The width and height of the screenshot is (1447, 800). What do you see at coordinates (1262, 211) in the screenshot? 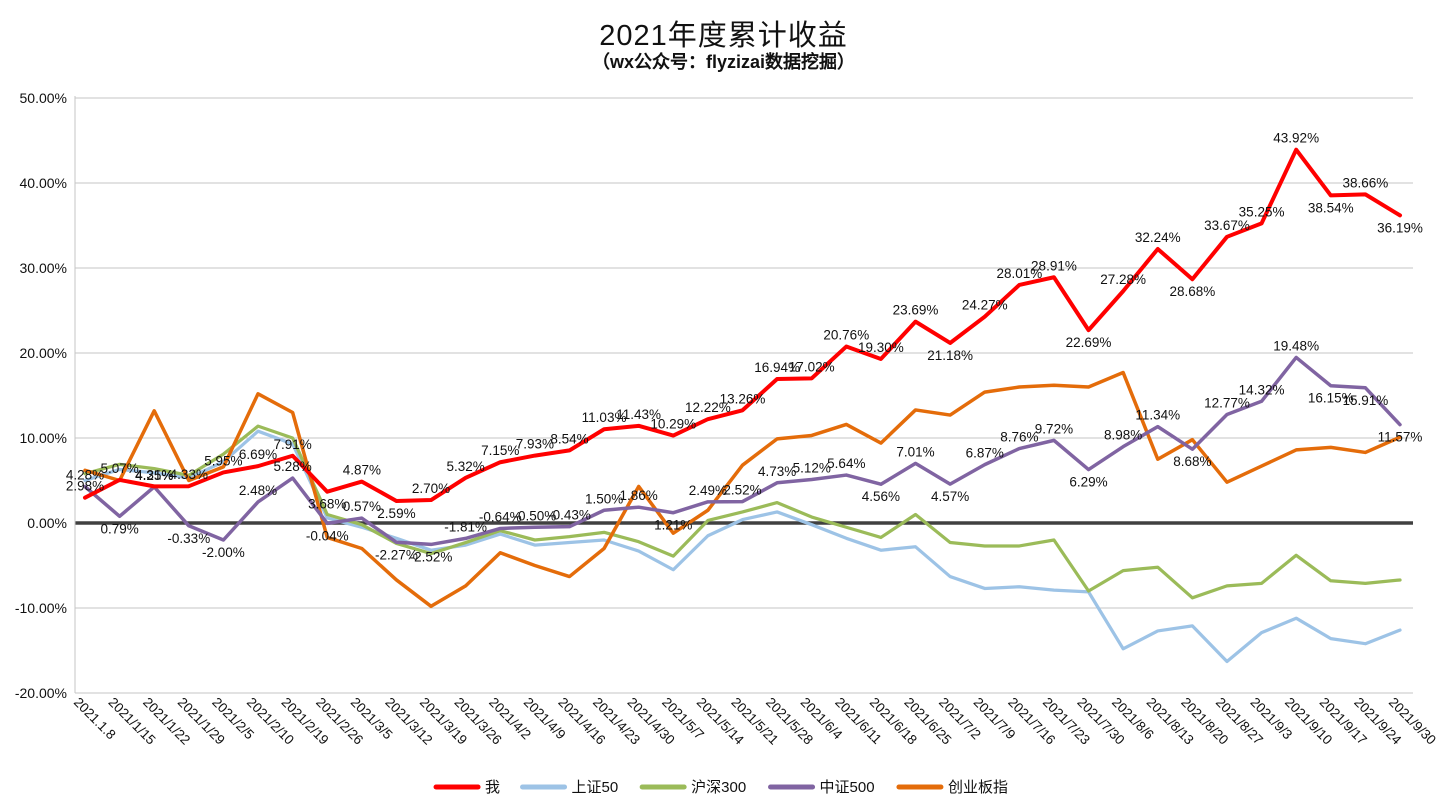
I see `data-label: 35.25%` at bounding box center [1262, 211].